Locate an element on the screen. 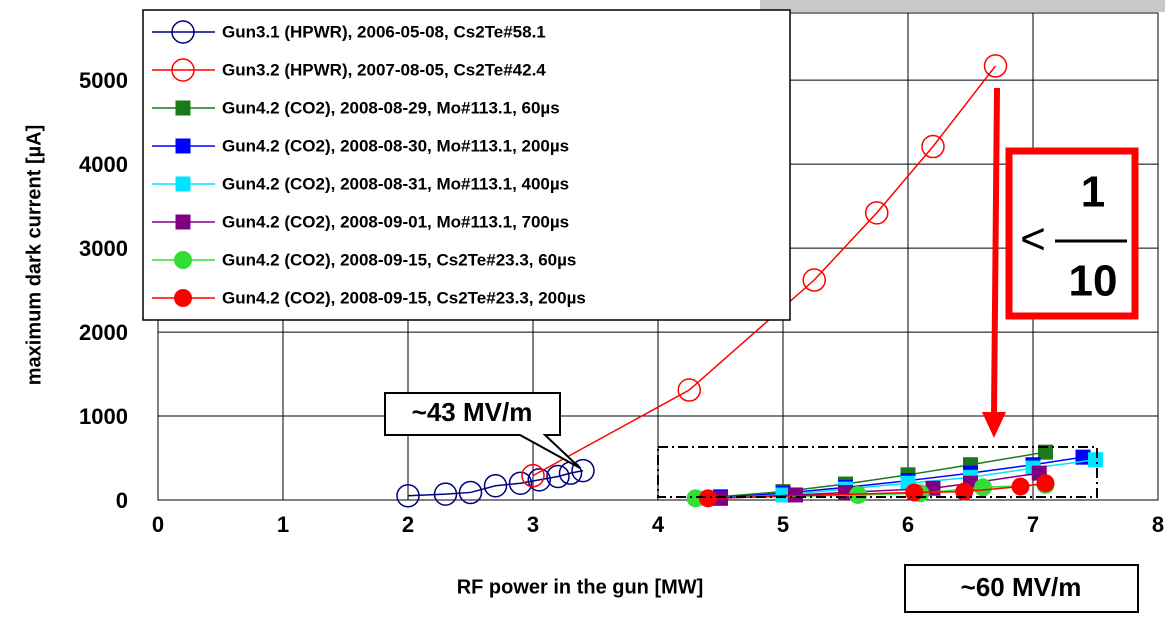 The image size is (1165, 618). ratio-annotation: < 1 10 is located at coordinates (1060, 262).